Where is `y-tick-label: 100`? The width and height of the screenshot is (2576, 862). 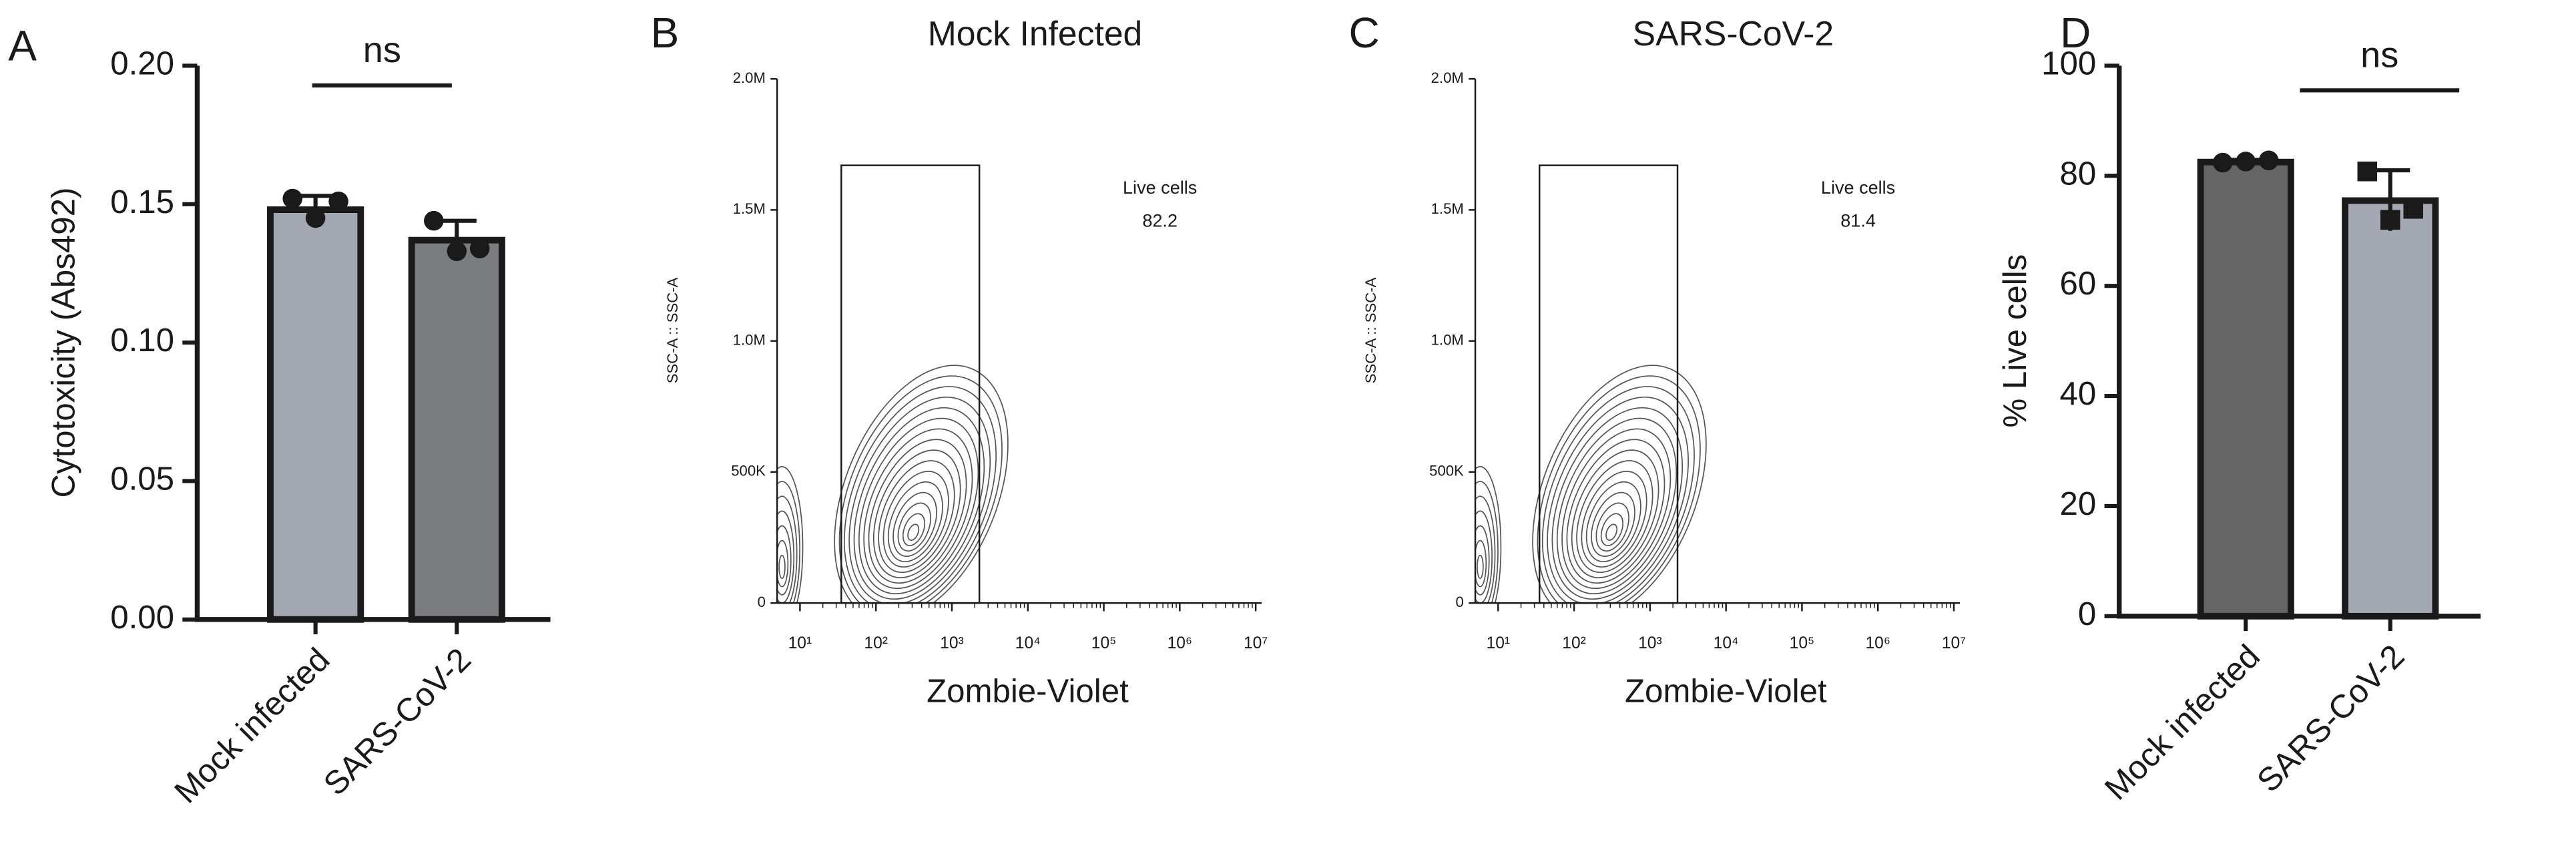 y-tick-label: 100 is located at coordinates (2068, 63).